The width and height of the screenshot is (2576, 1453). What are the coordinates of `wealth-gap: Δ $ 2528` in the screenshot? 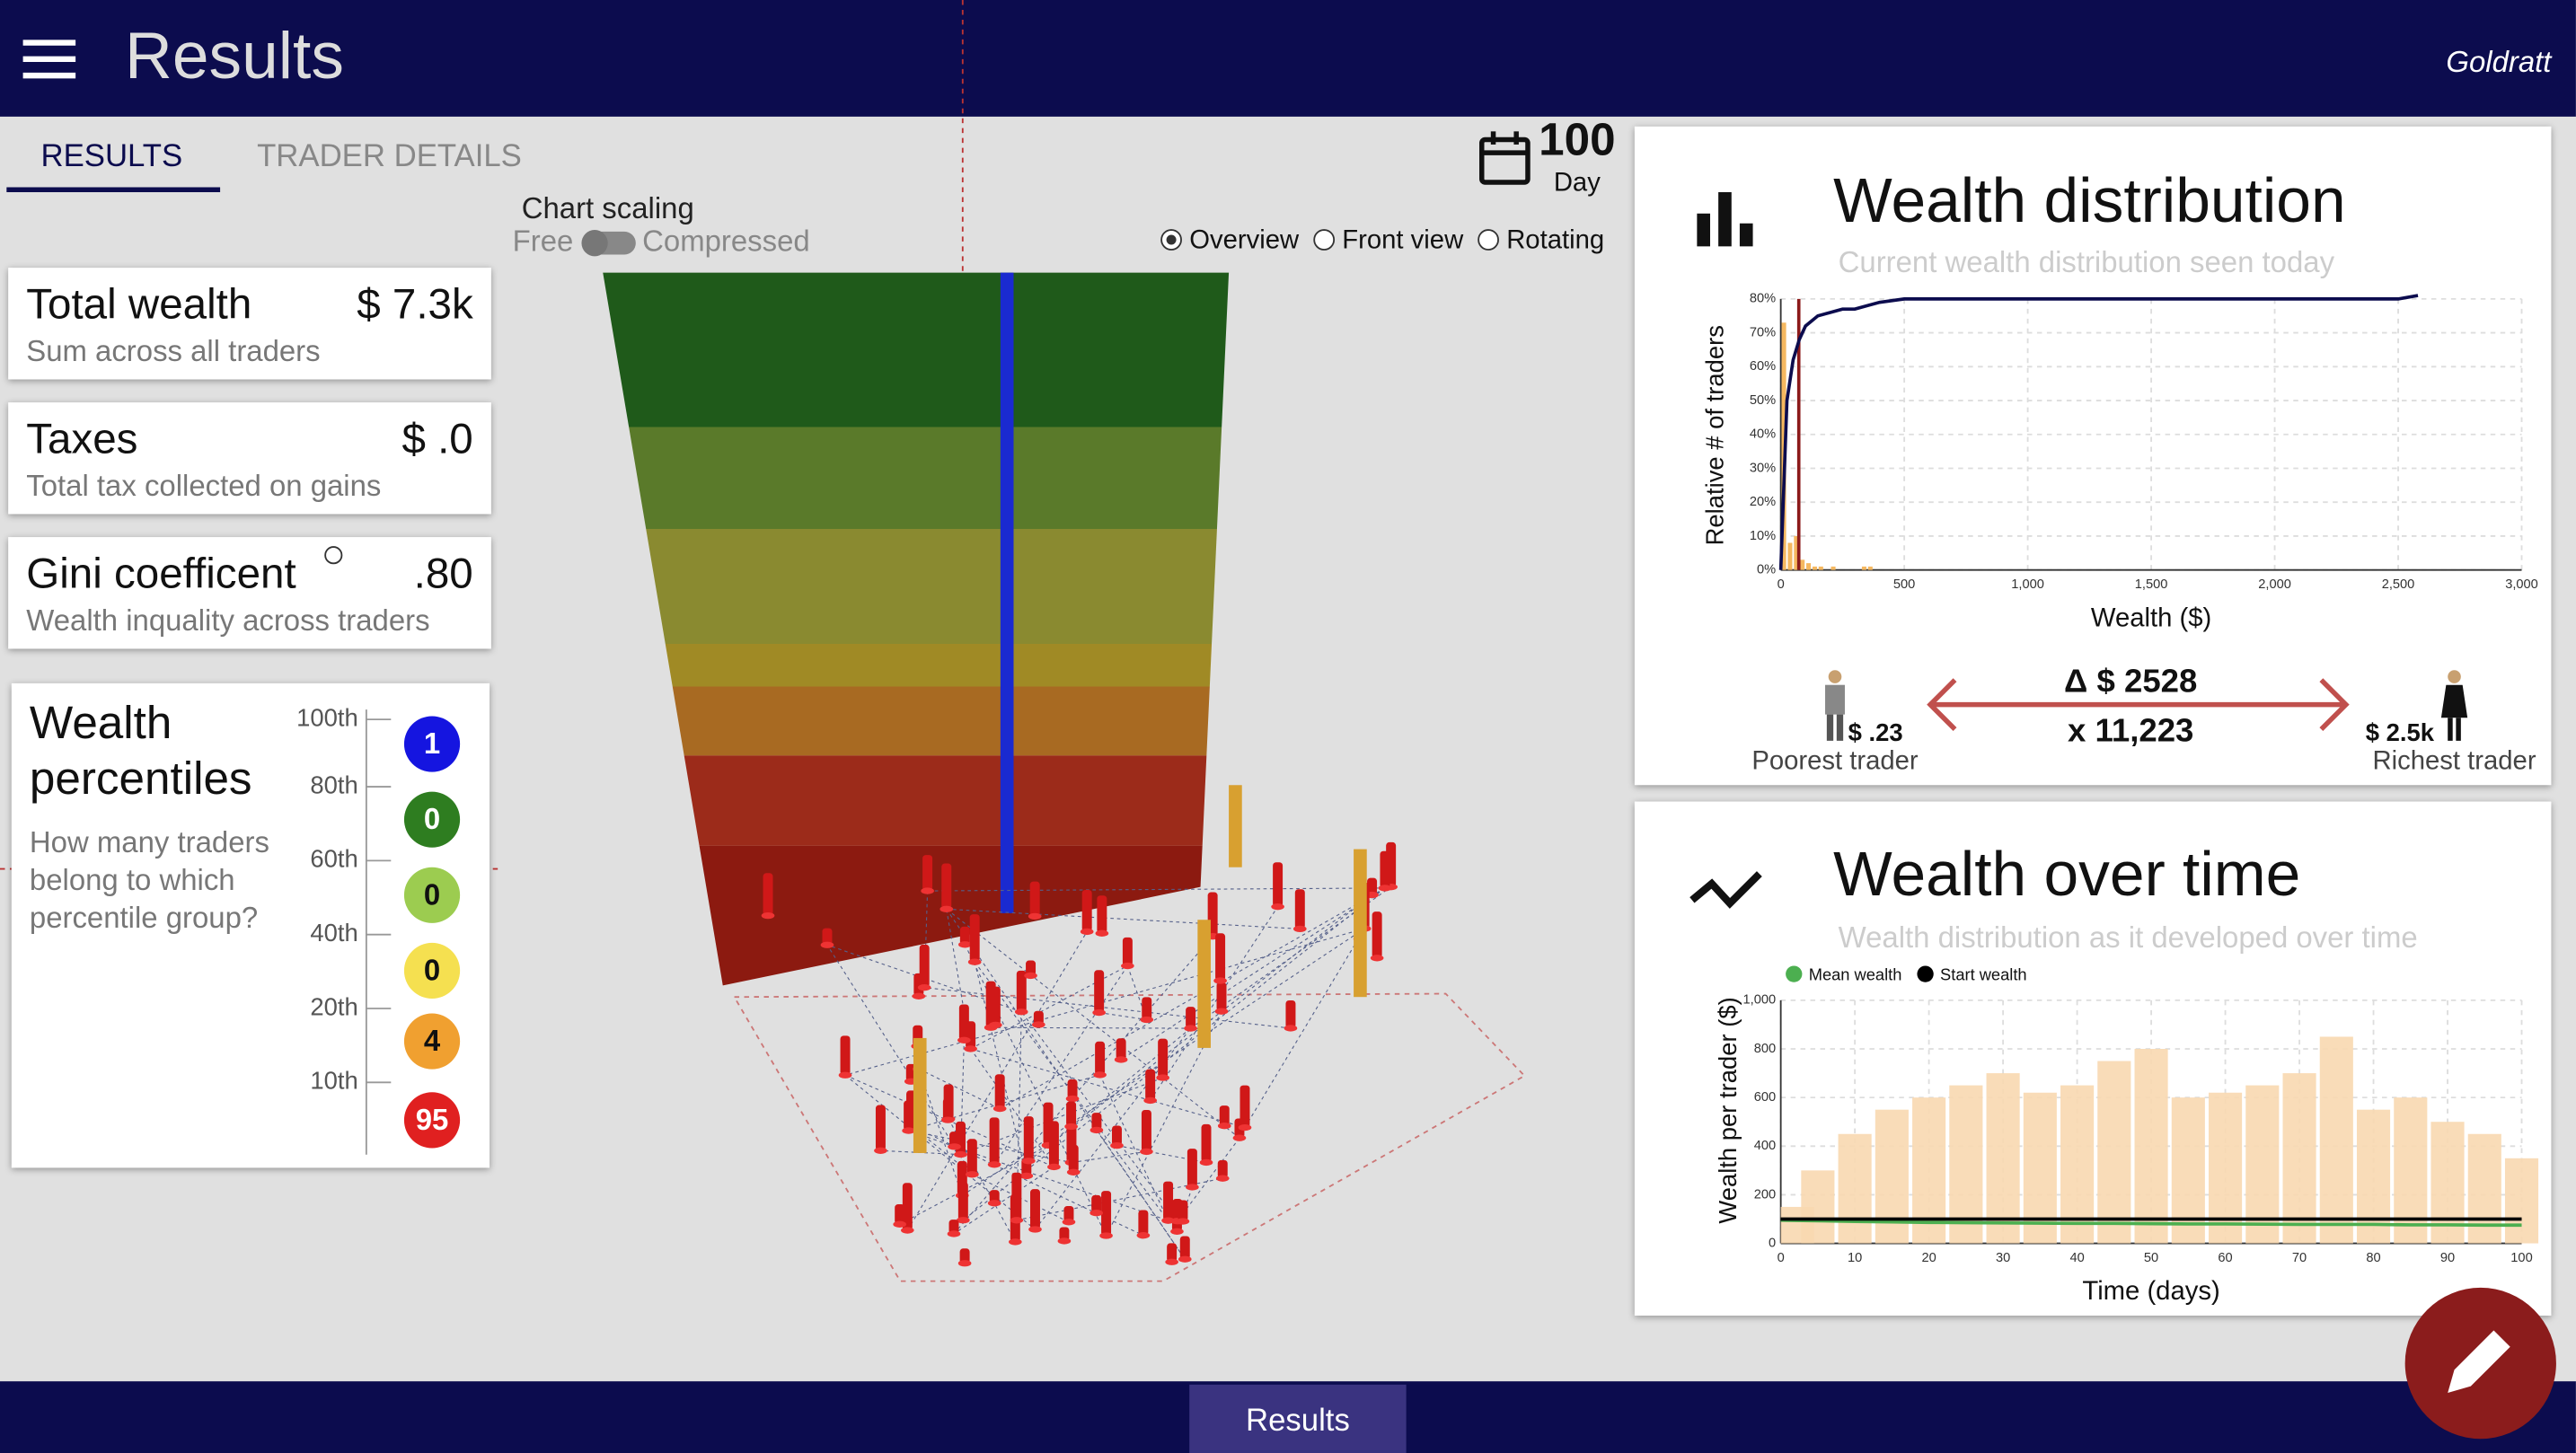 It's located at (2130, 682).